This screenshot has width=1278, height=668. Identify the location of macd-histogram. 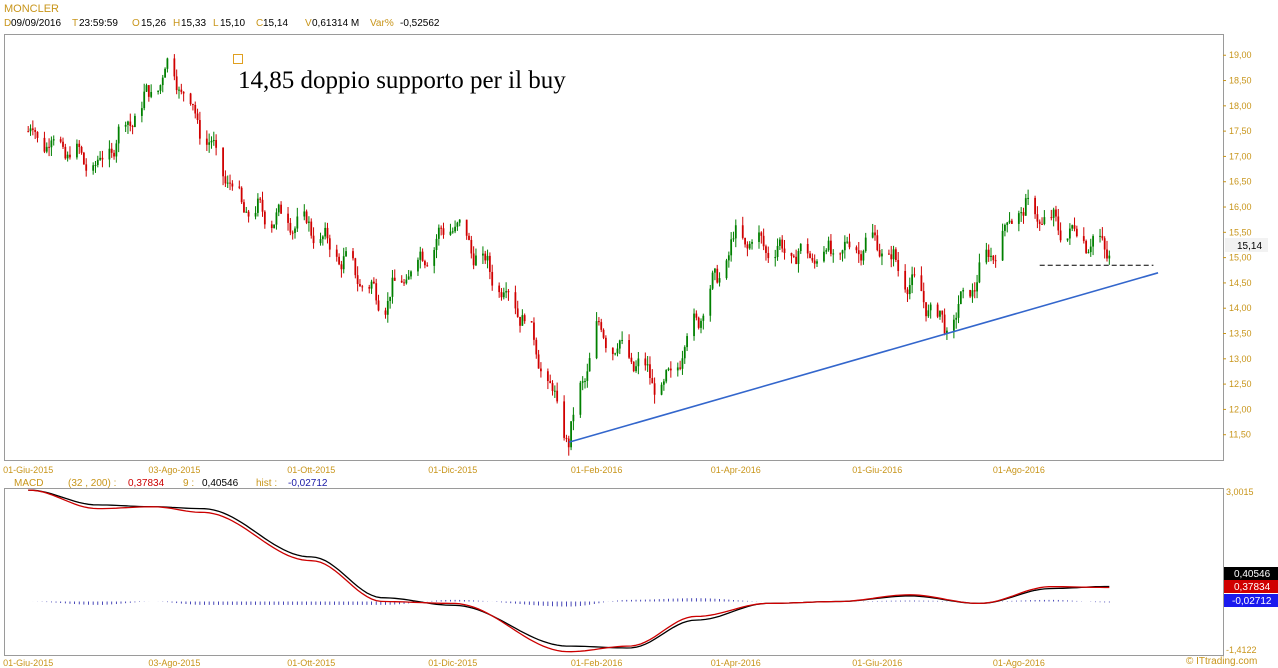
(571, 602).